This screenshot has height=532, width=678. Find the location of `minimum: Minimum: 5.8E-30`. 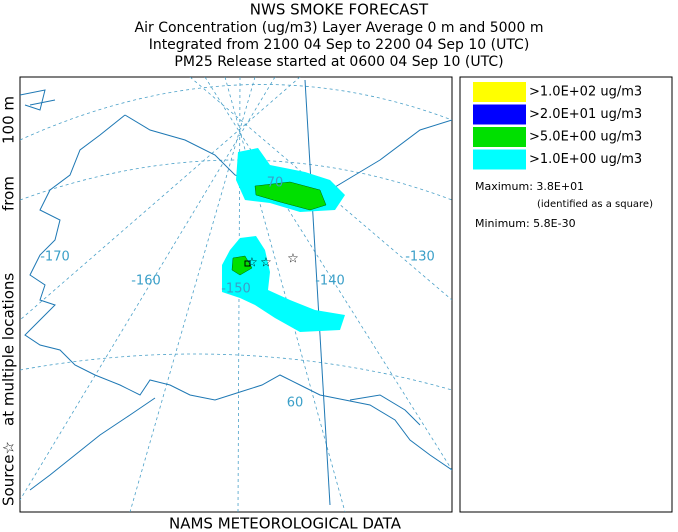

minimum: Minimum: 5.8E-30 is located at coordinates (525, 223).